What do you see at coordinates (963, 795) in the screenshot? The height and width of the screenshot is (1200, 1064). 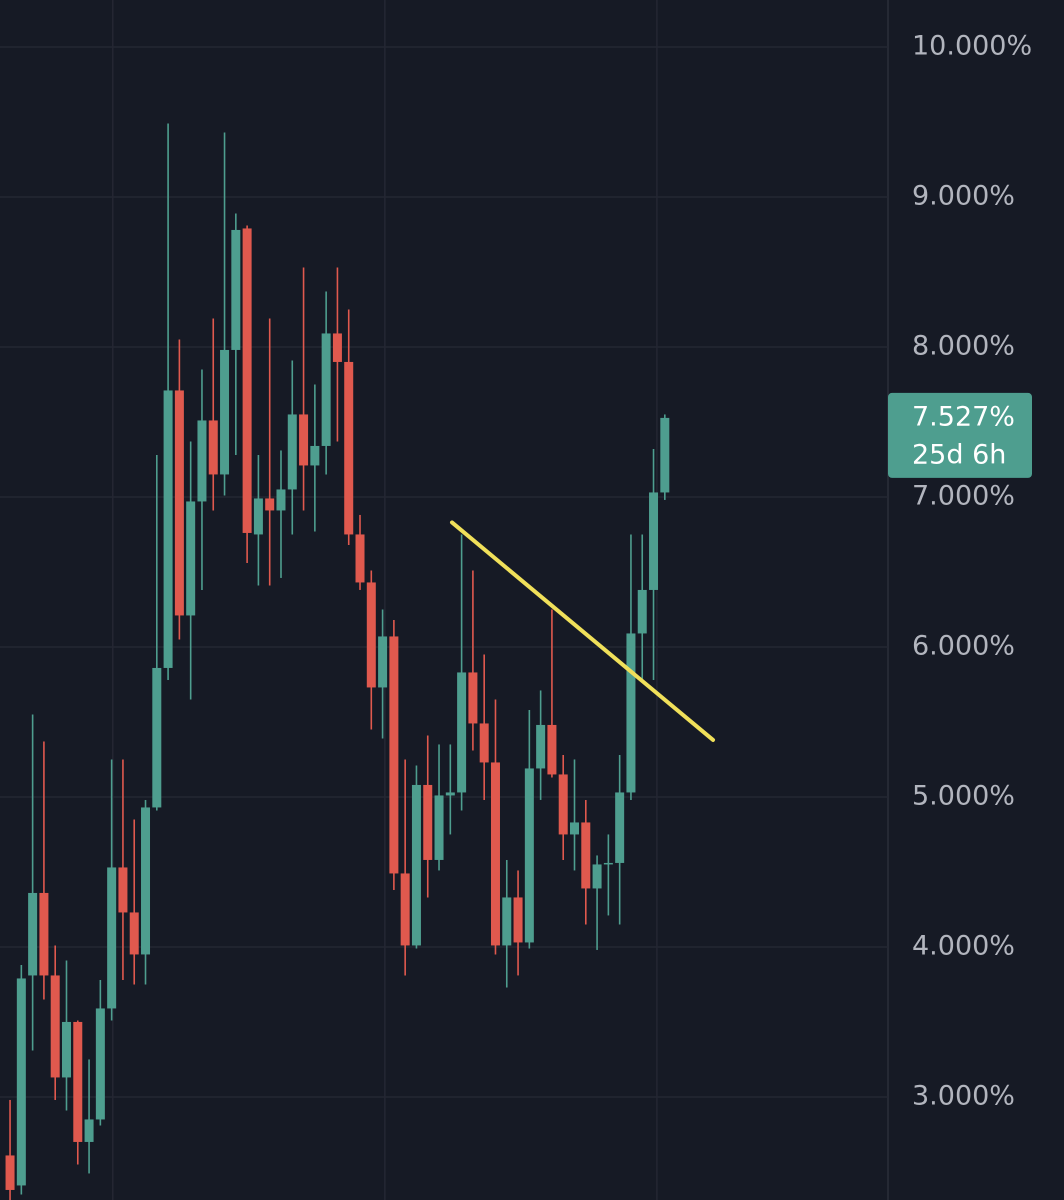 I see `y-tick-label: 5.000%` at bounding box center [963, 795].